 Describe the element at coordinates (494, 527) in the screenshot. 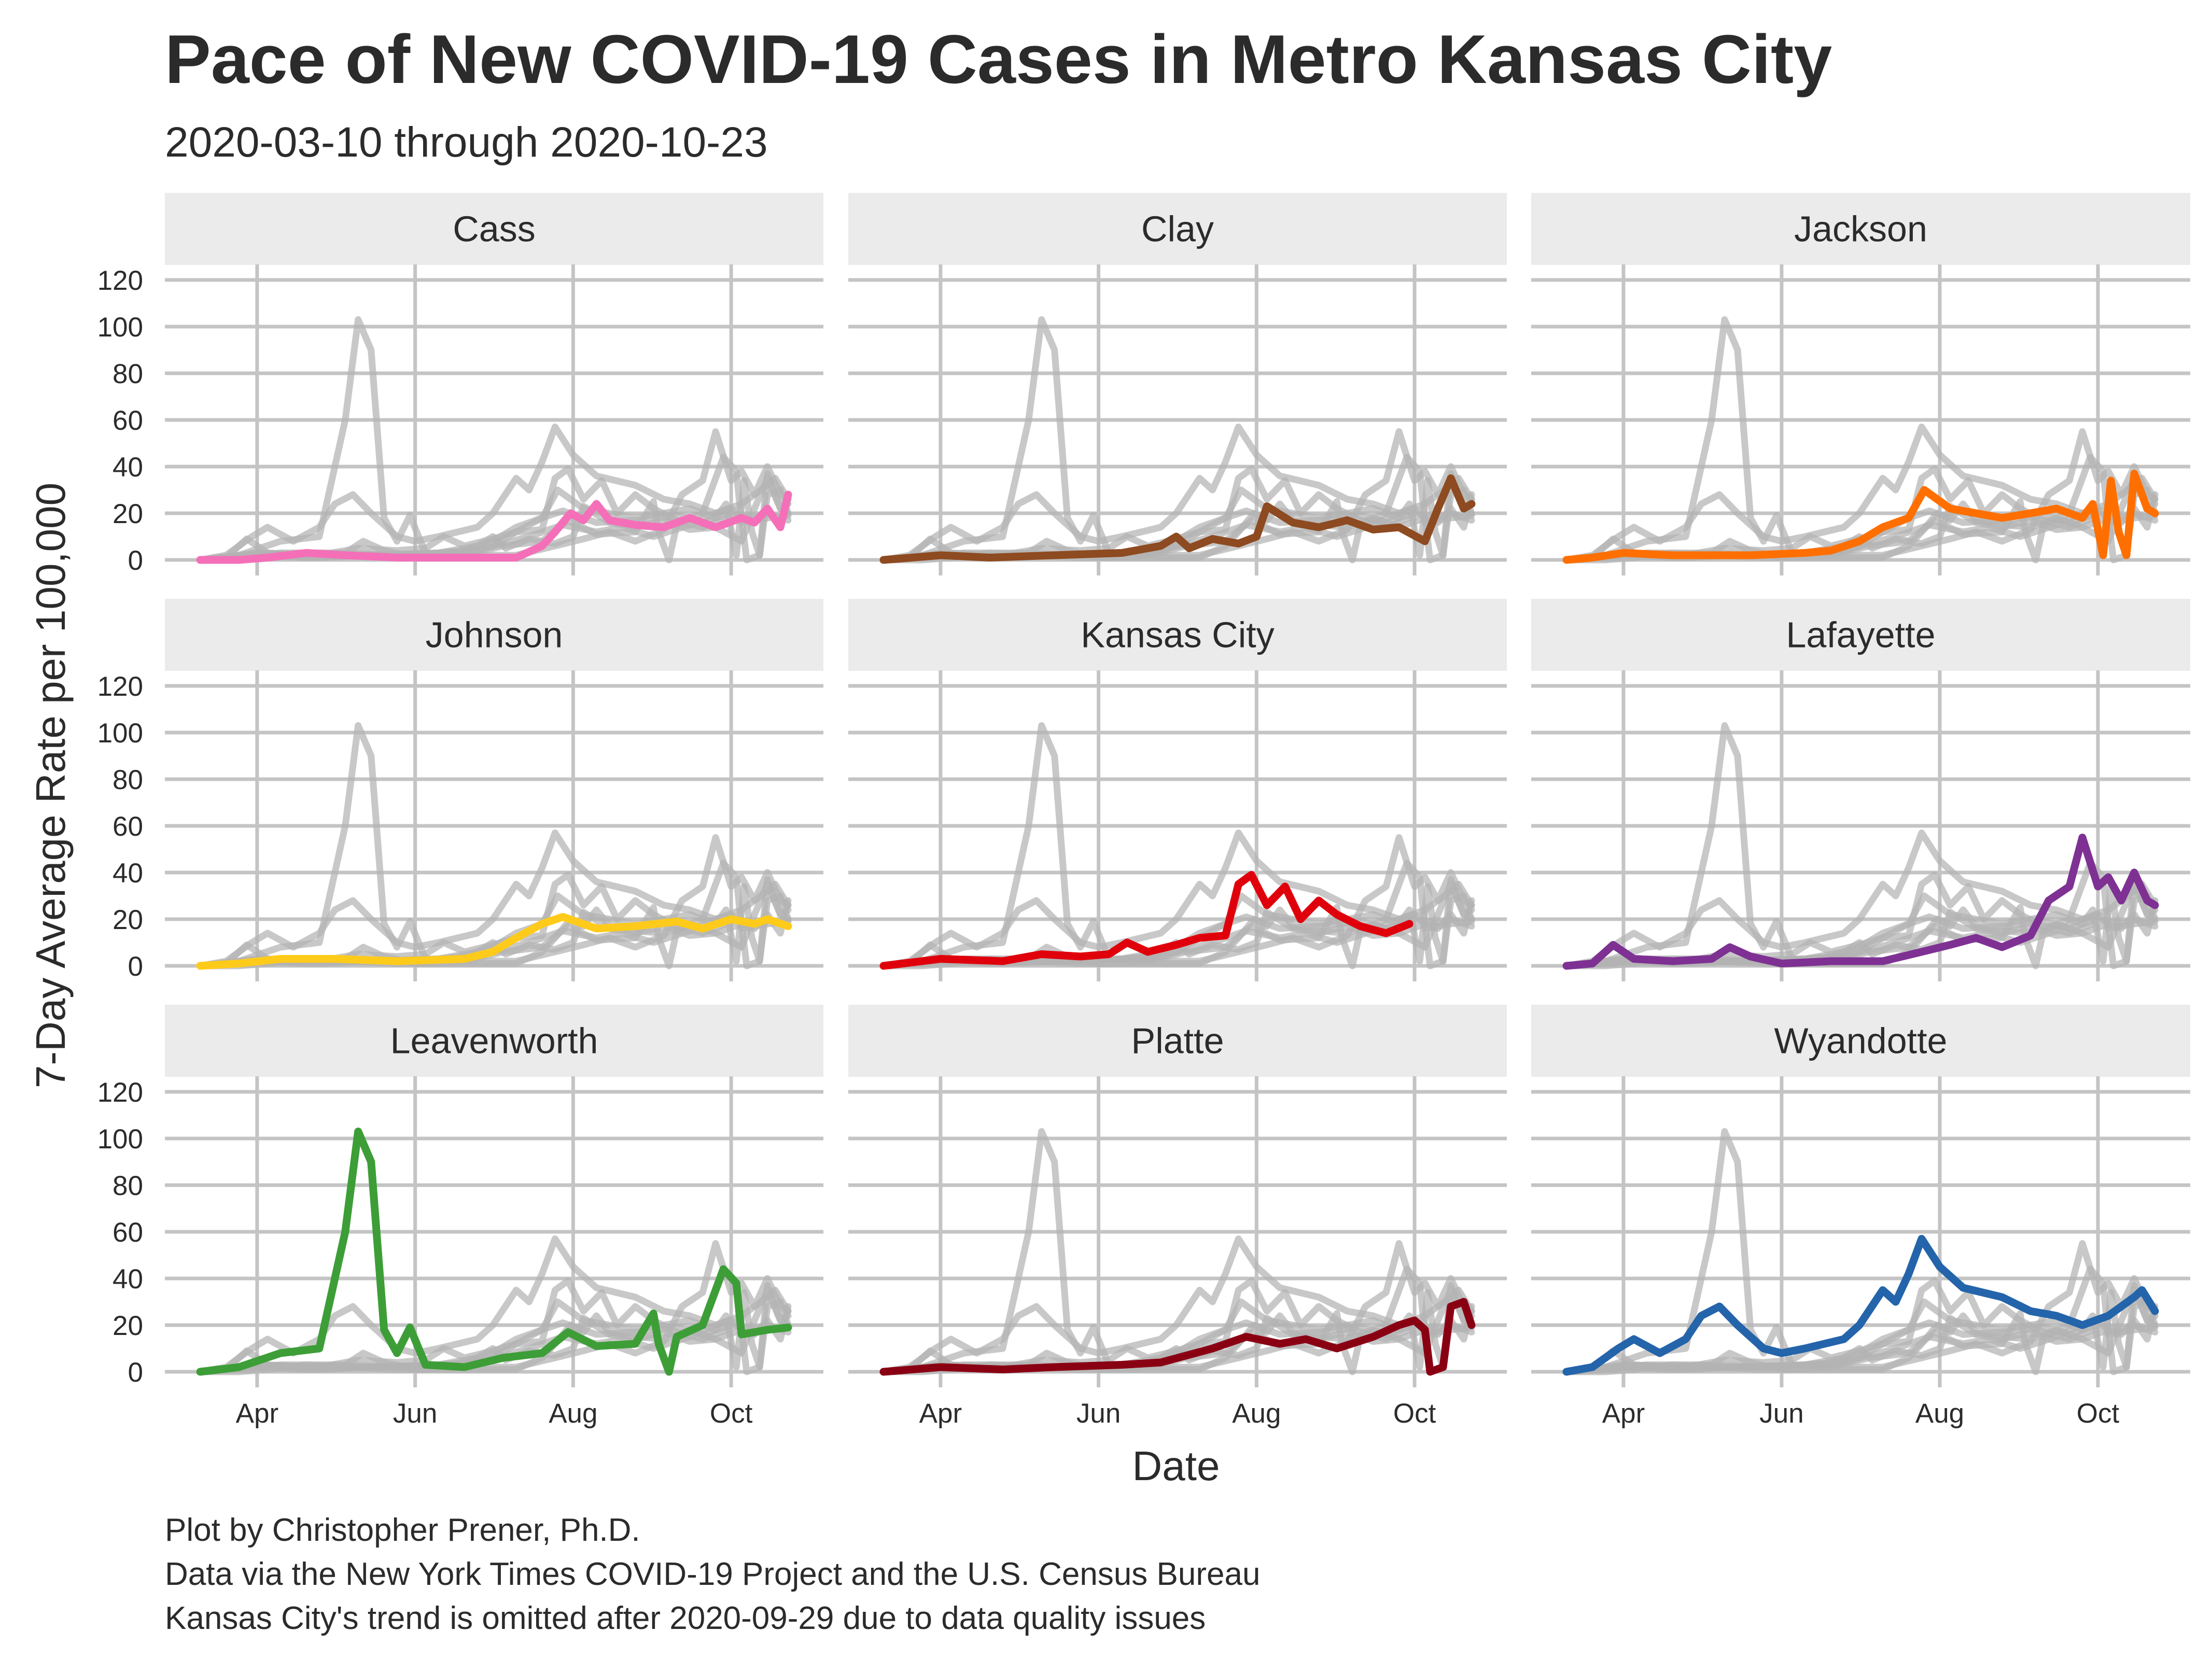

I see `series-line-cass` at that location.